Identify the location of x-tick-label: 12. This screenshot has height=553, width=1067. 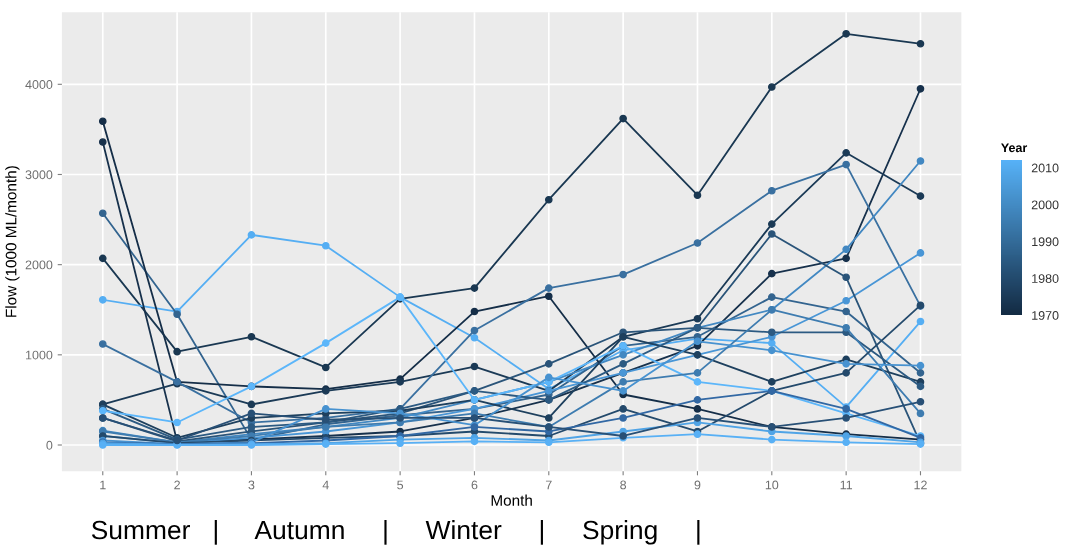
(920, 485).